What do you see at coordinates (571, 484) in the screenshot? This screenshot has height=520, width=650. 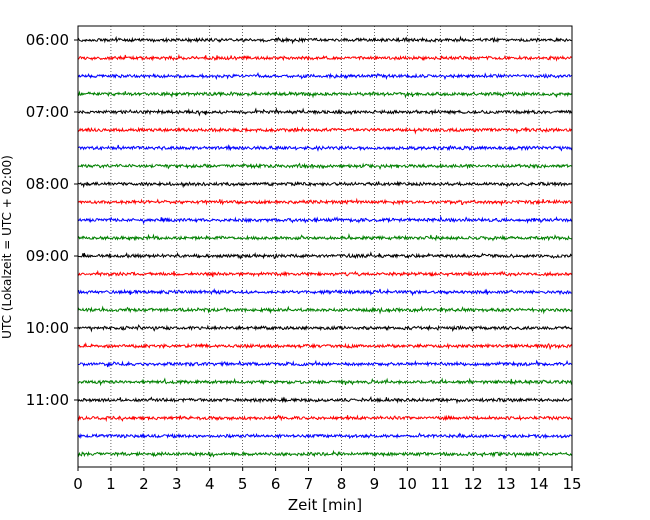 I see `x-tick-label: 15` at bounding box center [571, 484].